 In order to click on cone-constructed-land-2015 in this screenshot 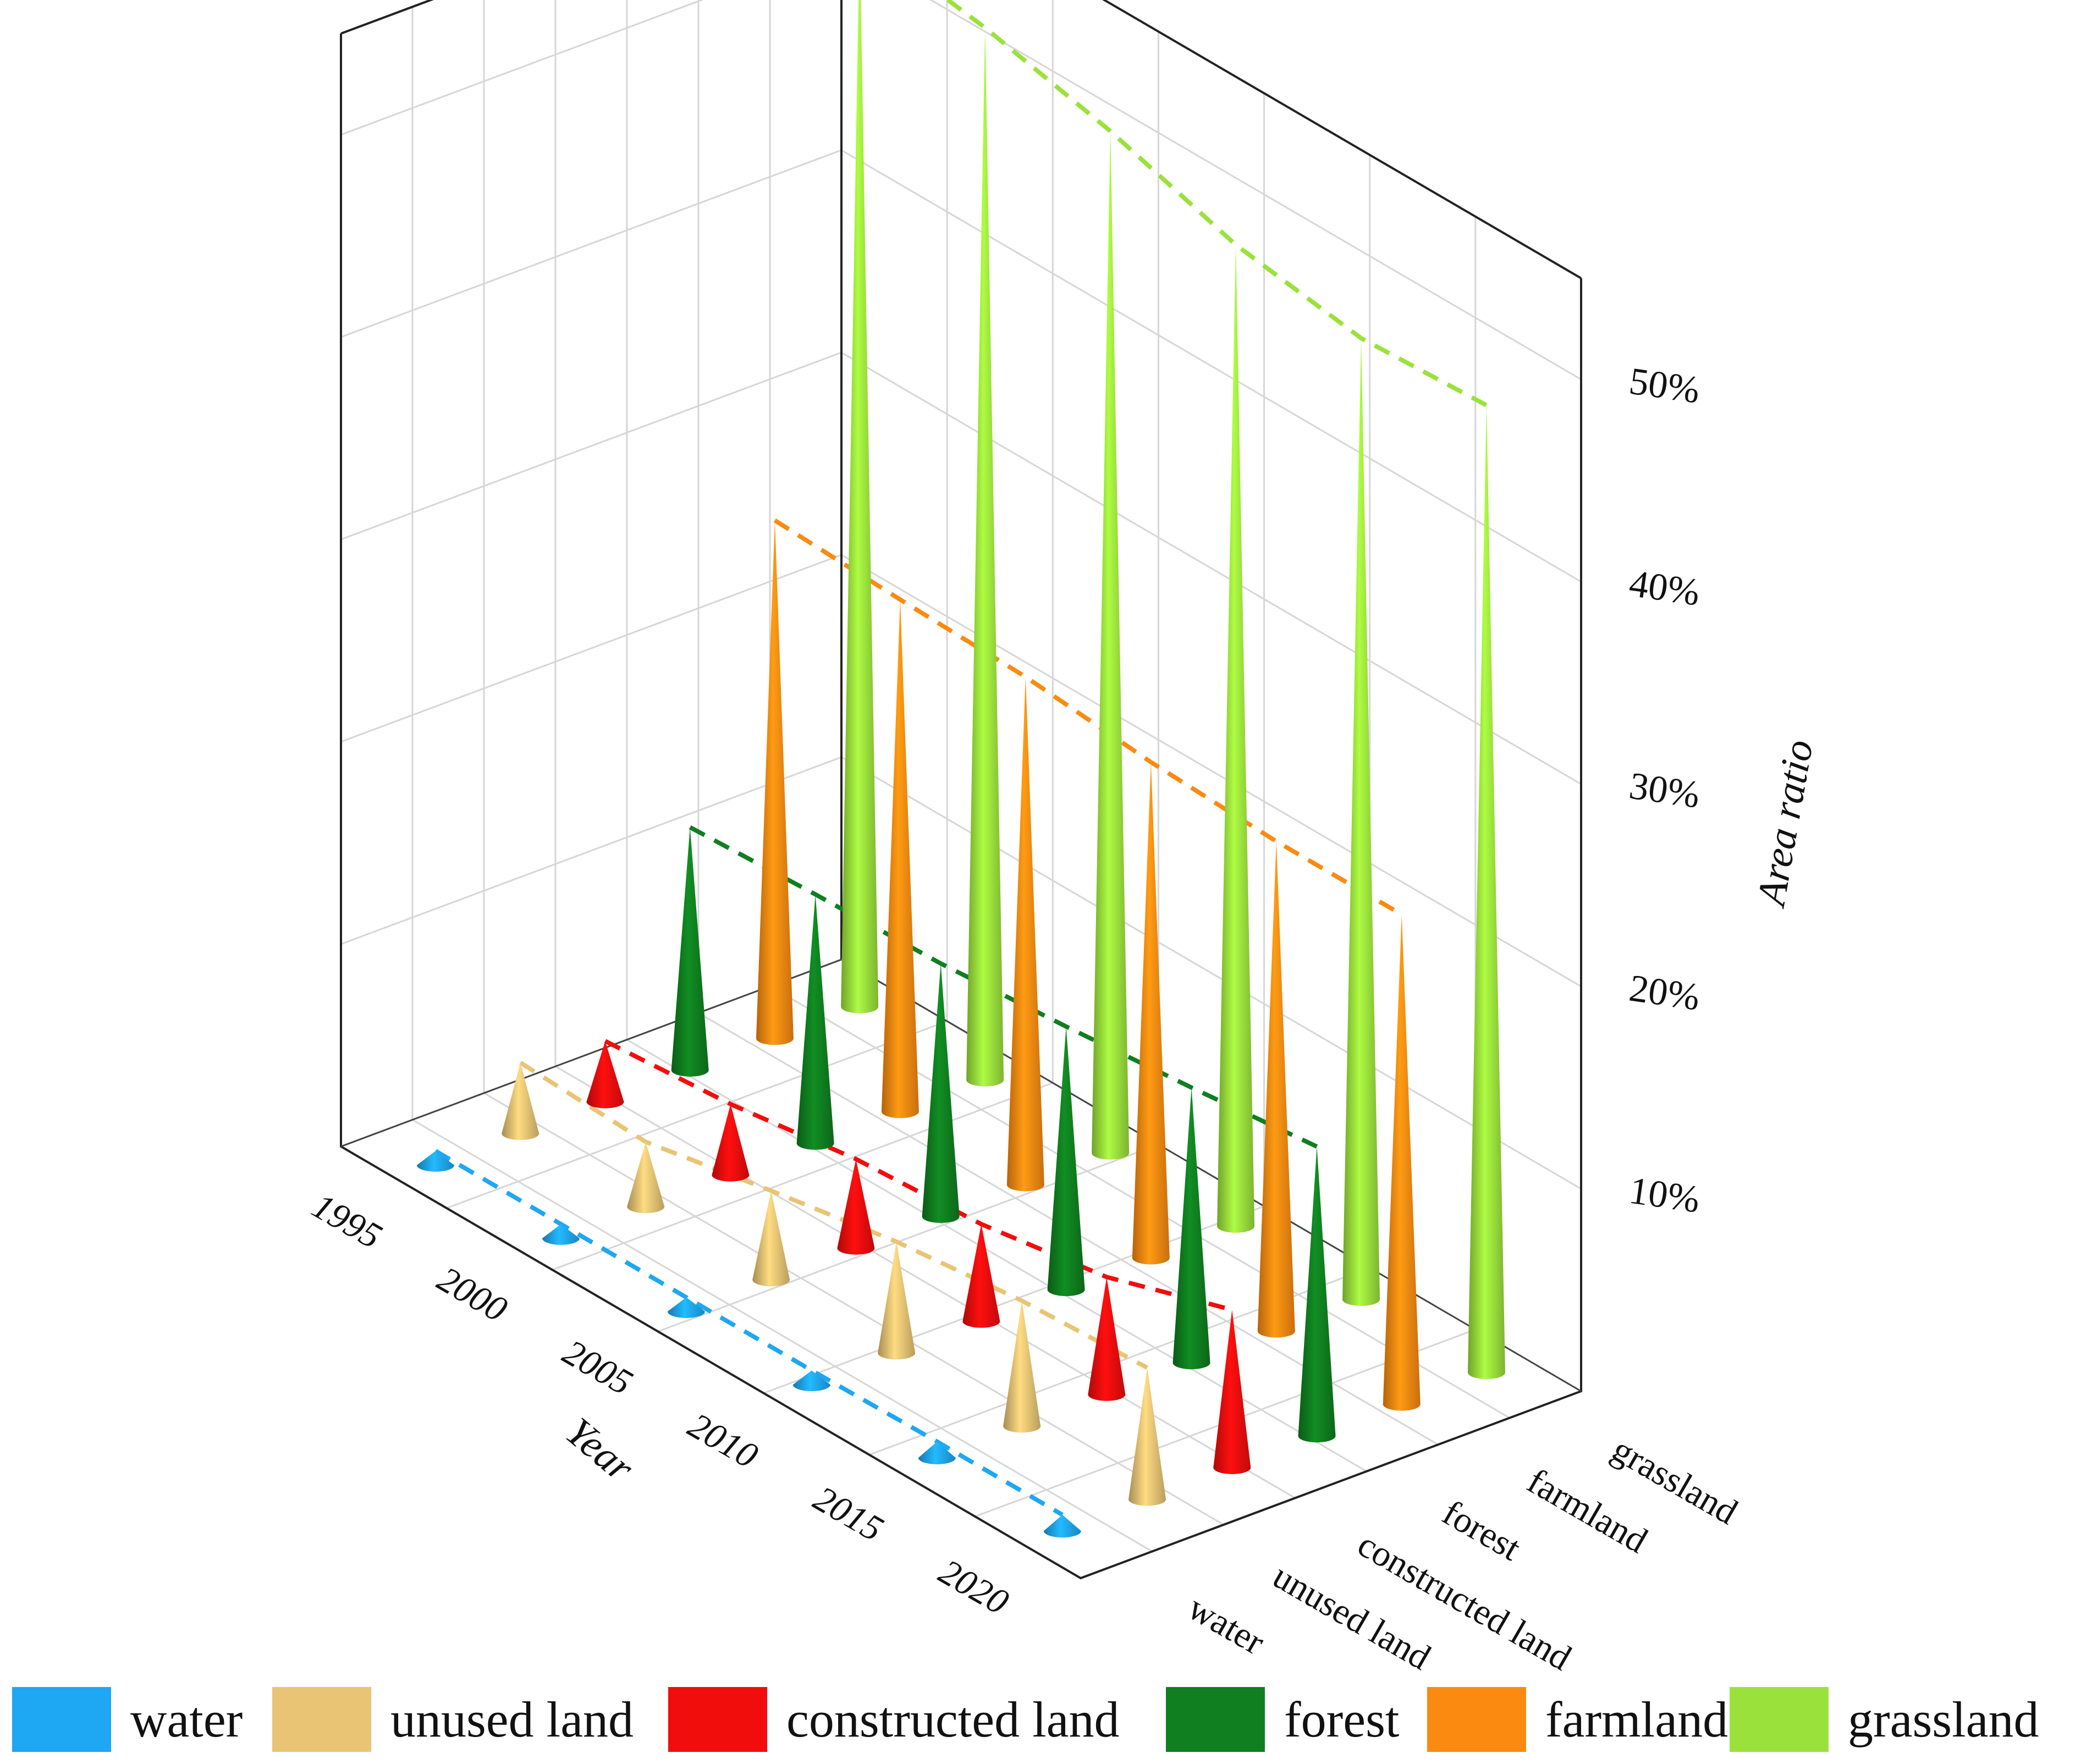, I will do `click(1107, 1339)`.